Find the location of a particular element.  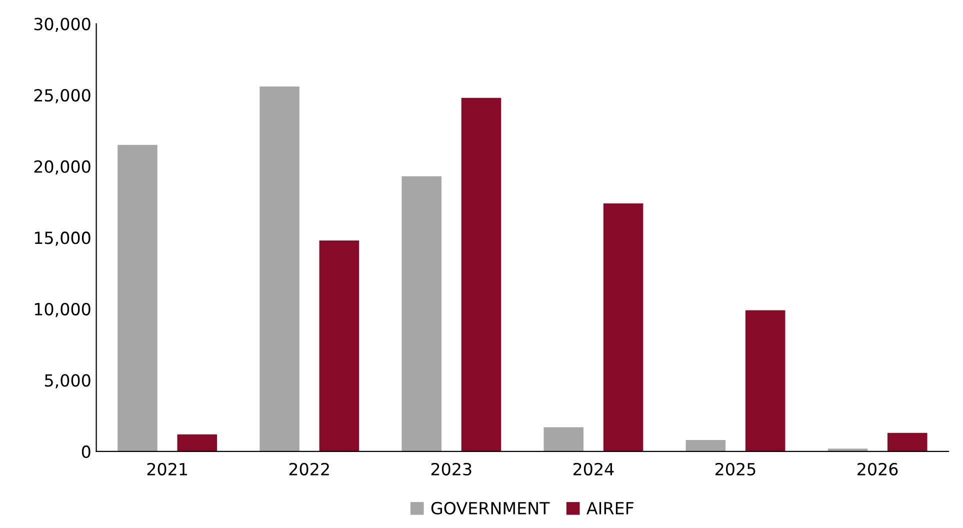

y-tick-label: 0 is located at coordinates (86, 451).